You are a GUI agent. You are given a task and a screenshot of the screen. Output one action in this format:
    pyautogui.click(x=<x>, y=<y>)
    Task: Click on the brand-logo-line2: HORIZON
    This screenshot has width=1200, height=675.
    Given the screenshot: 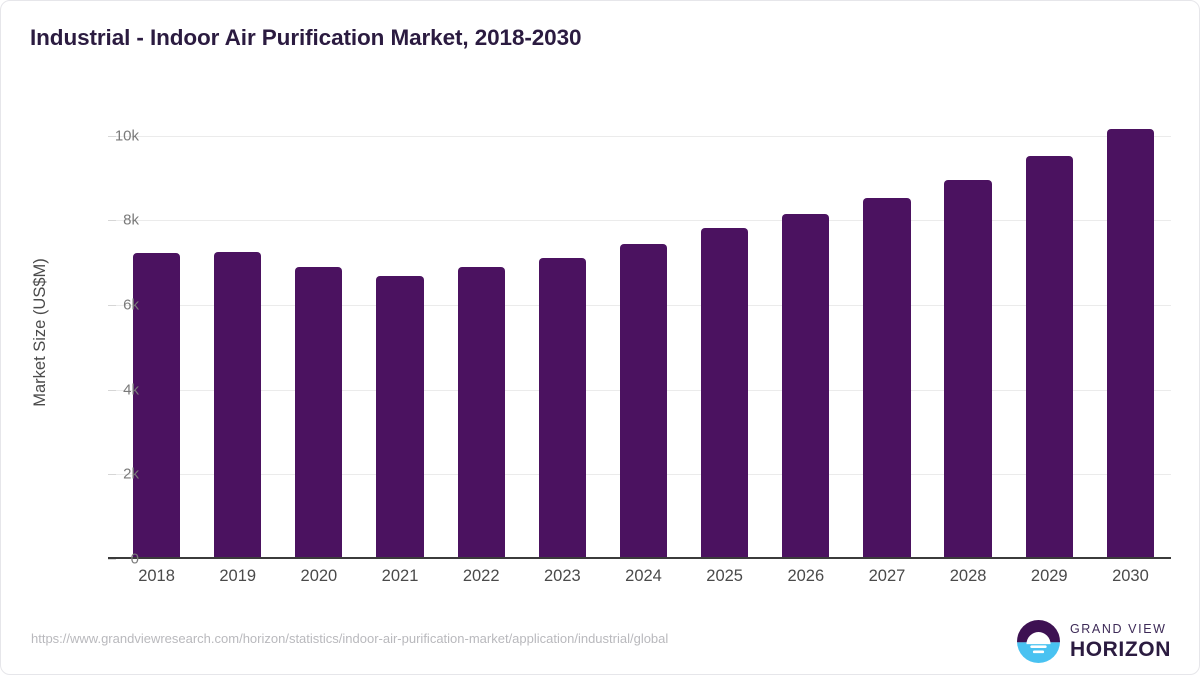 What is the action you would take?
    pyautogui.click(x=1120, y=649)
    